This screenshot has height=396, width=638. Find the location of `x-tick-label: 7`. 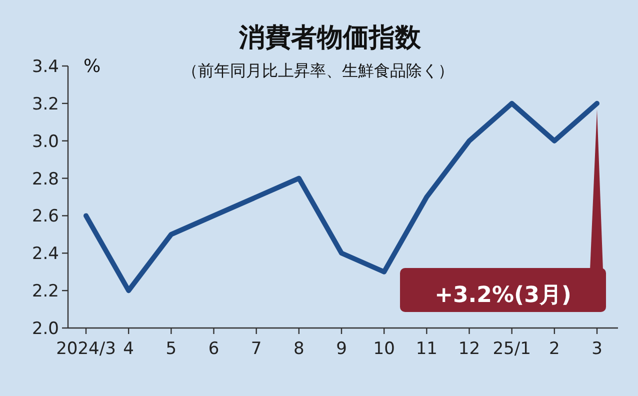

x-tick-label: 7 is located at coordinates (256, 349).